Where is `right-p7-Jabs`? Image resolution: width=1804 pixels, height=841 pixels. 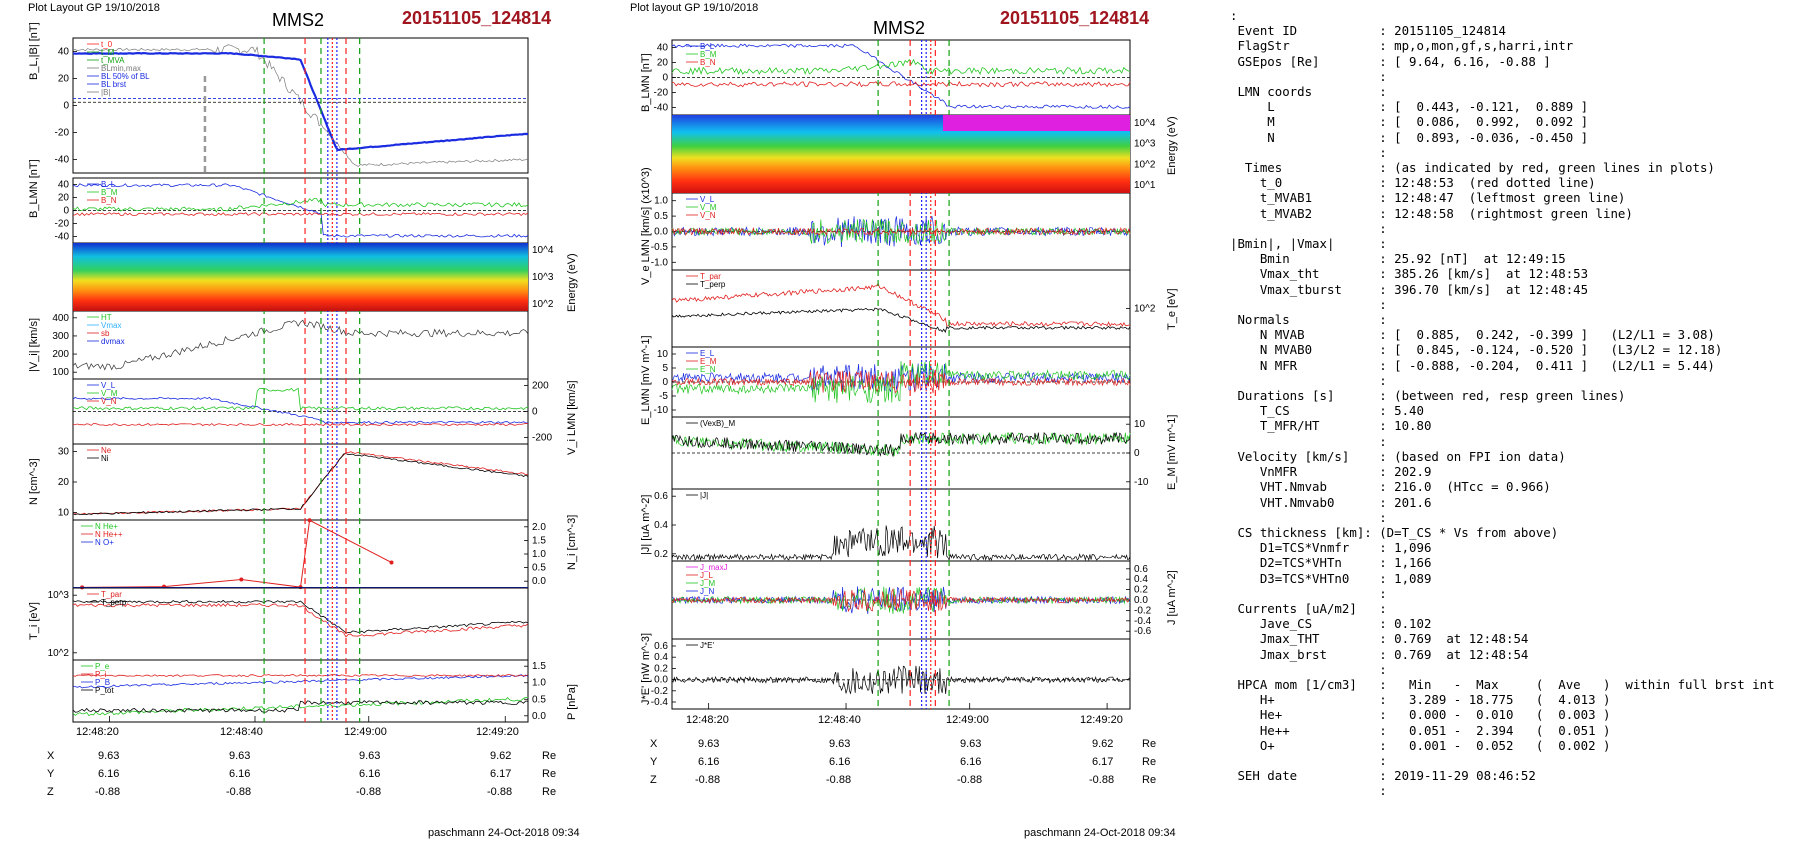 right-p7-Jabs is located at coordinates (901, 543).